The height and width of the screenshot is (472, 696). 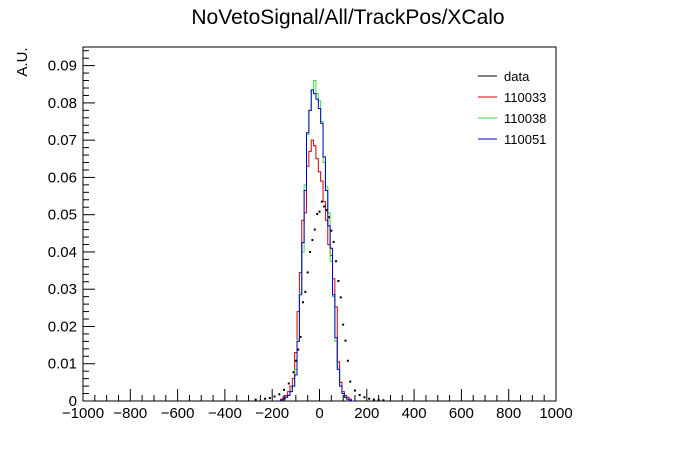 What do you see at coordinates (517, 76) in the screenshot?
I see `legend-label-data: data` at bounding box center [517, 76].